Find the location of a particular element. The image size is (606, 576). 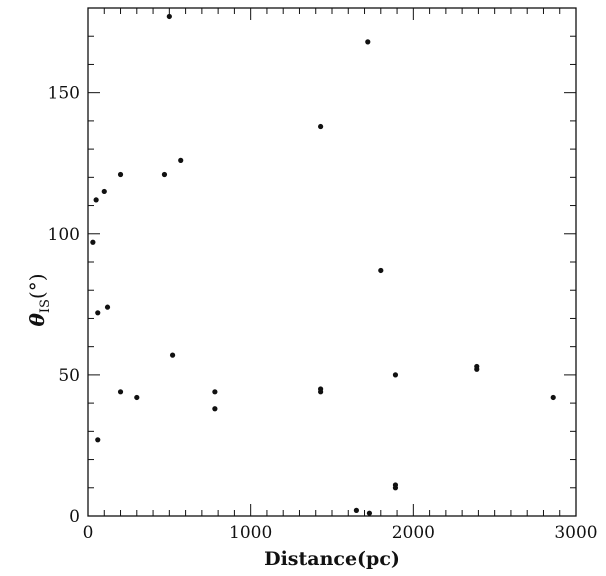

y-axis-title-symbol: θ is located at coordinates (37, 320).